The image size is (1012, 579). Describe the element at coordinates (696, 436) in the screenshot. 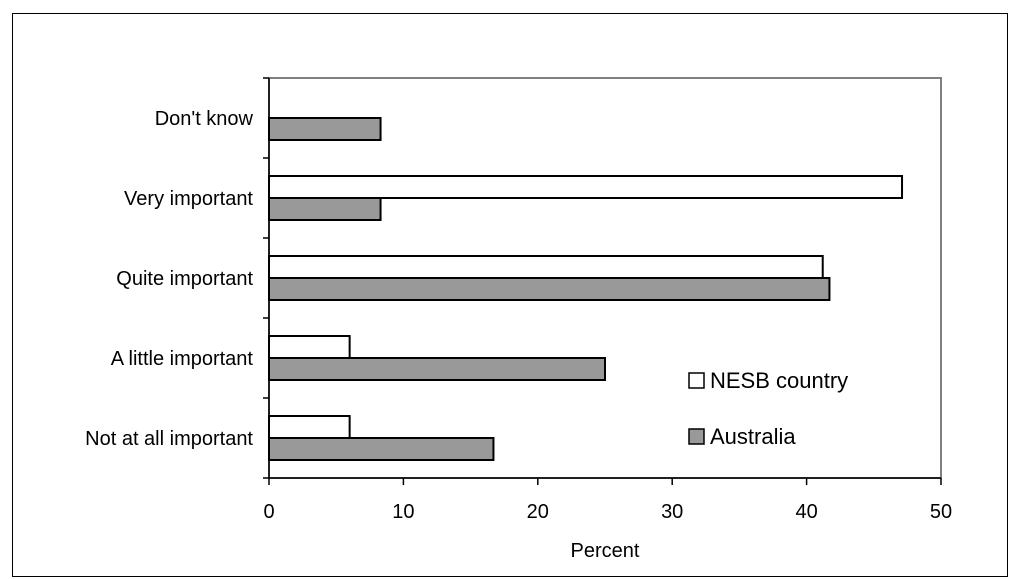

I see `legend-swatch-australia` at that location.